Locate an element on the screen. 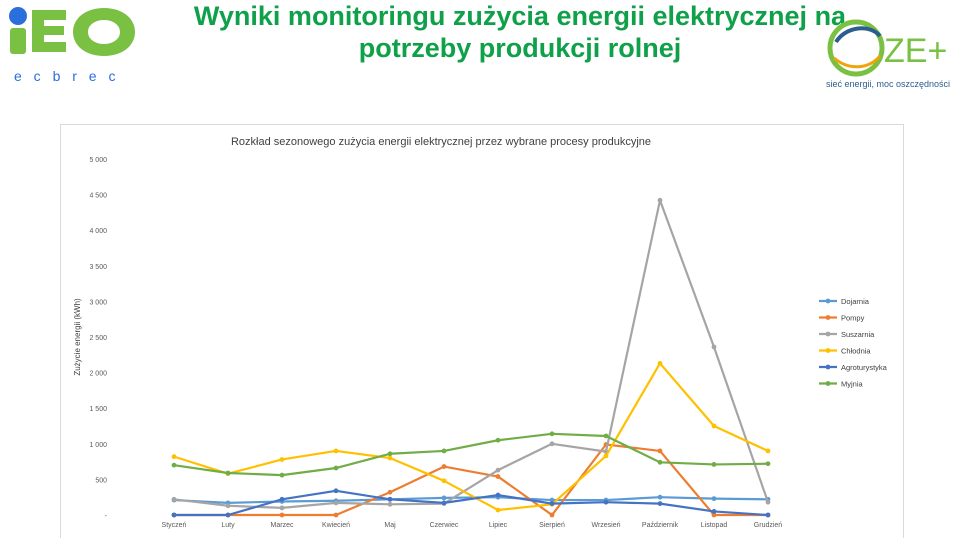 This screenshot has height=543, width=960. page-title-line2: potrzeby produkcji rolnej is located at coordinates (520, 48).